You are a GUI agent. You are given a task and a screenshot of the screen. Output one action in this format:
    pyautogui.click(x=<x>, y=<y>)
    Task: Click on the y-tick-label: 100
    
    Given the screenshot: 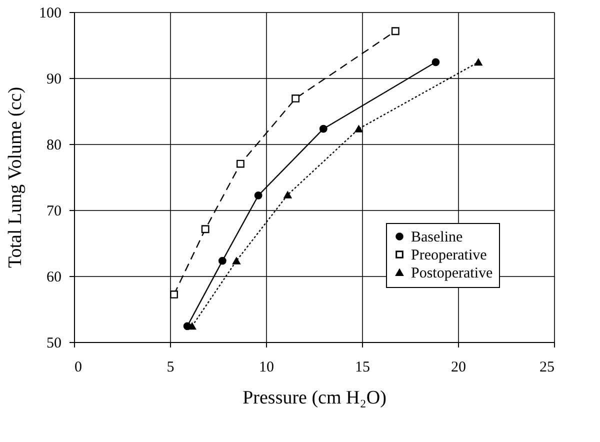 What is the action you would take?
    pyautogui.click(x=50, y=14)
    